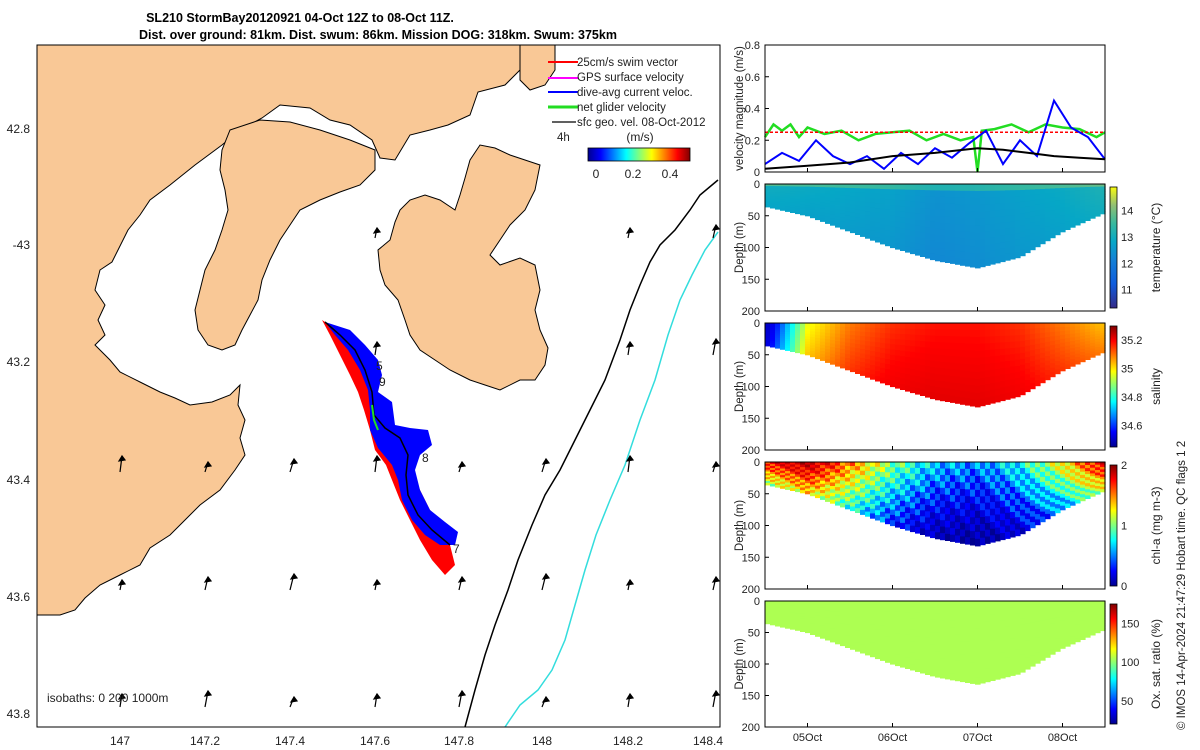  I want to click on y-tick-label: 0.4, so click(752, 110).